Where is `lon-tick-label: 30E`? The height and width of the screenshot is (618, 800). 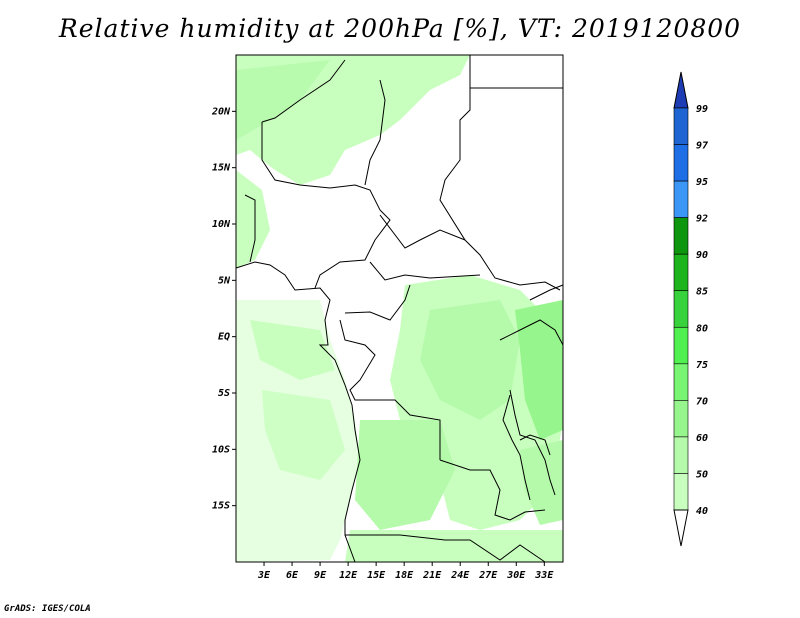
lon-tick-label: 30E is located at coordinates (516, 575).